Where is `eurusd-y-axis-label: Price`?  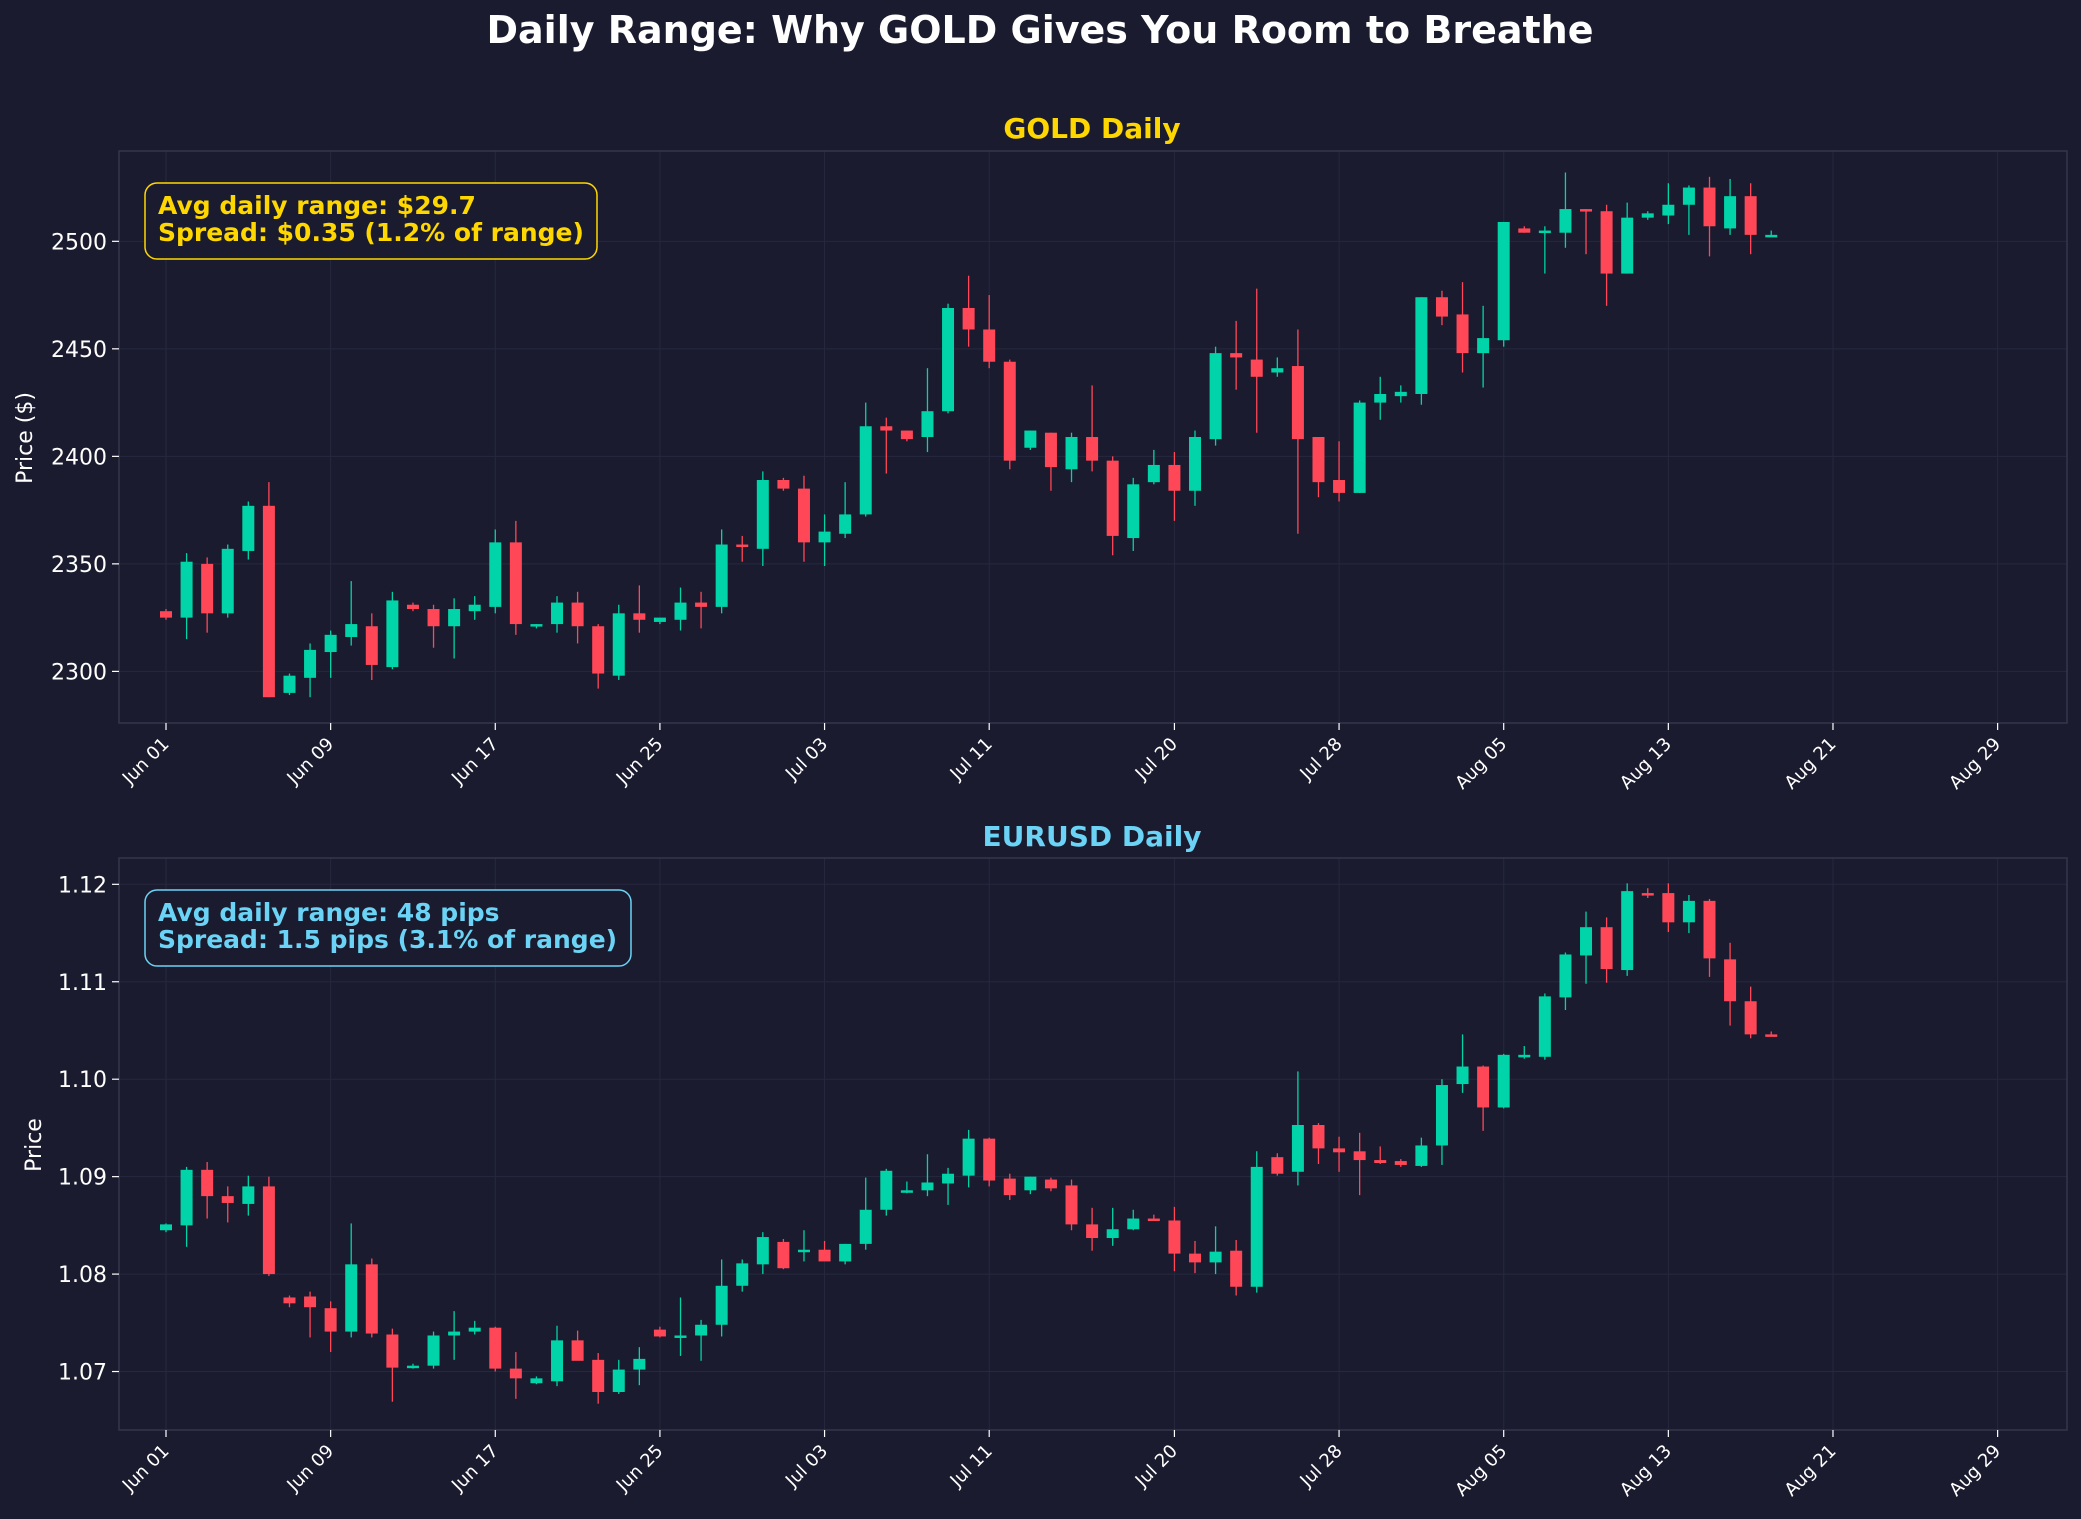 eurusd-y-axis-label: Price is located at coordinates (34, 1145).